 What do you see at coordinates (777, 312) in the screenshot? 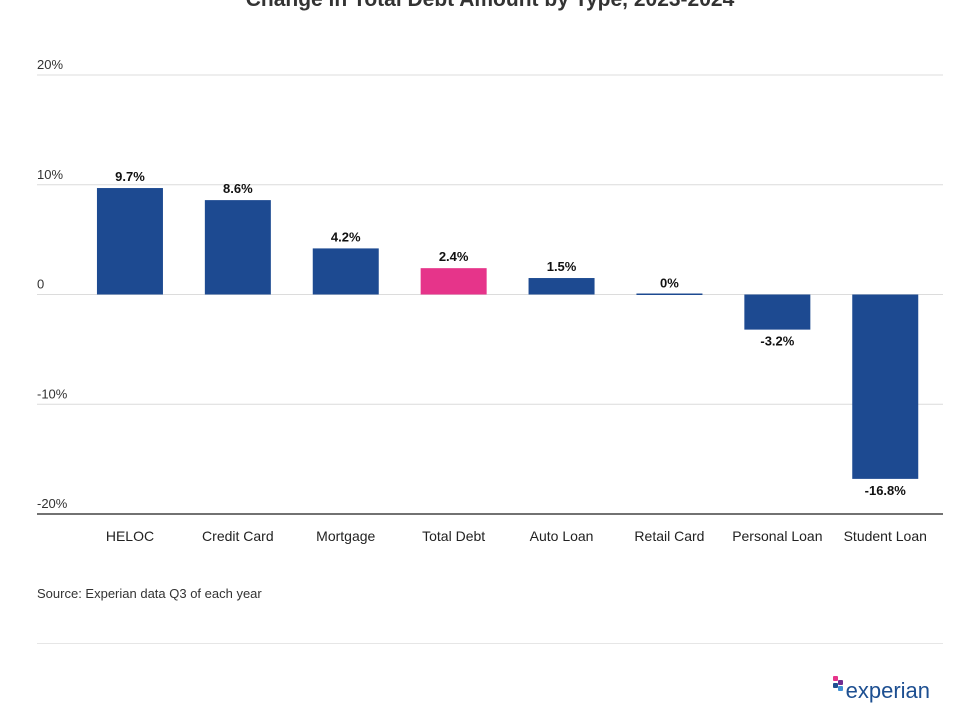
I see `bar-personal-loan` at bounding box center [777, 312].